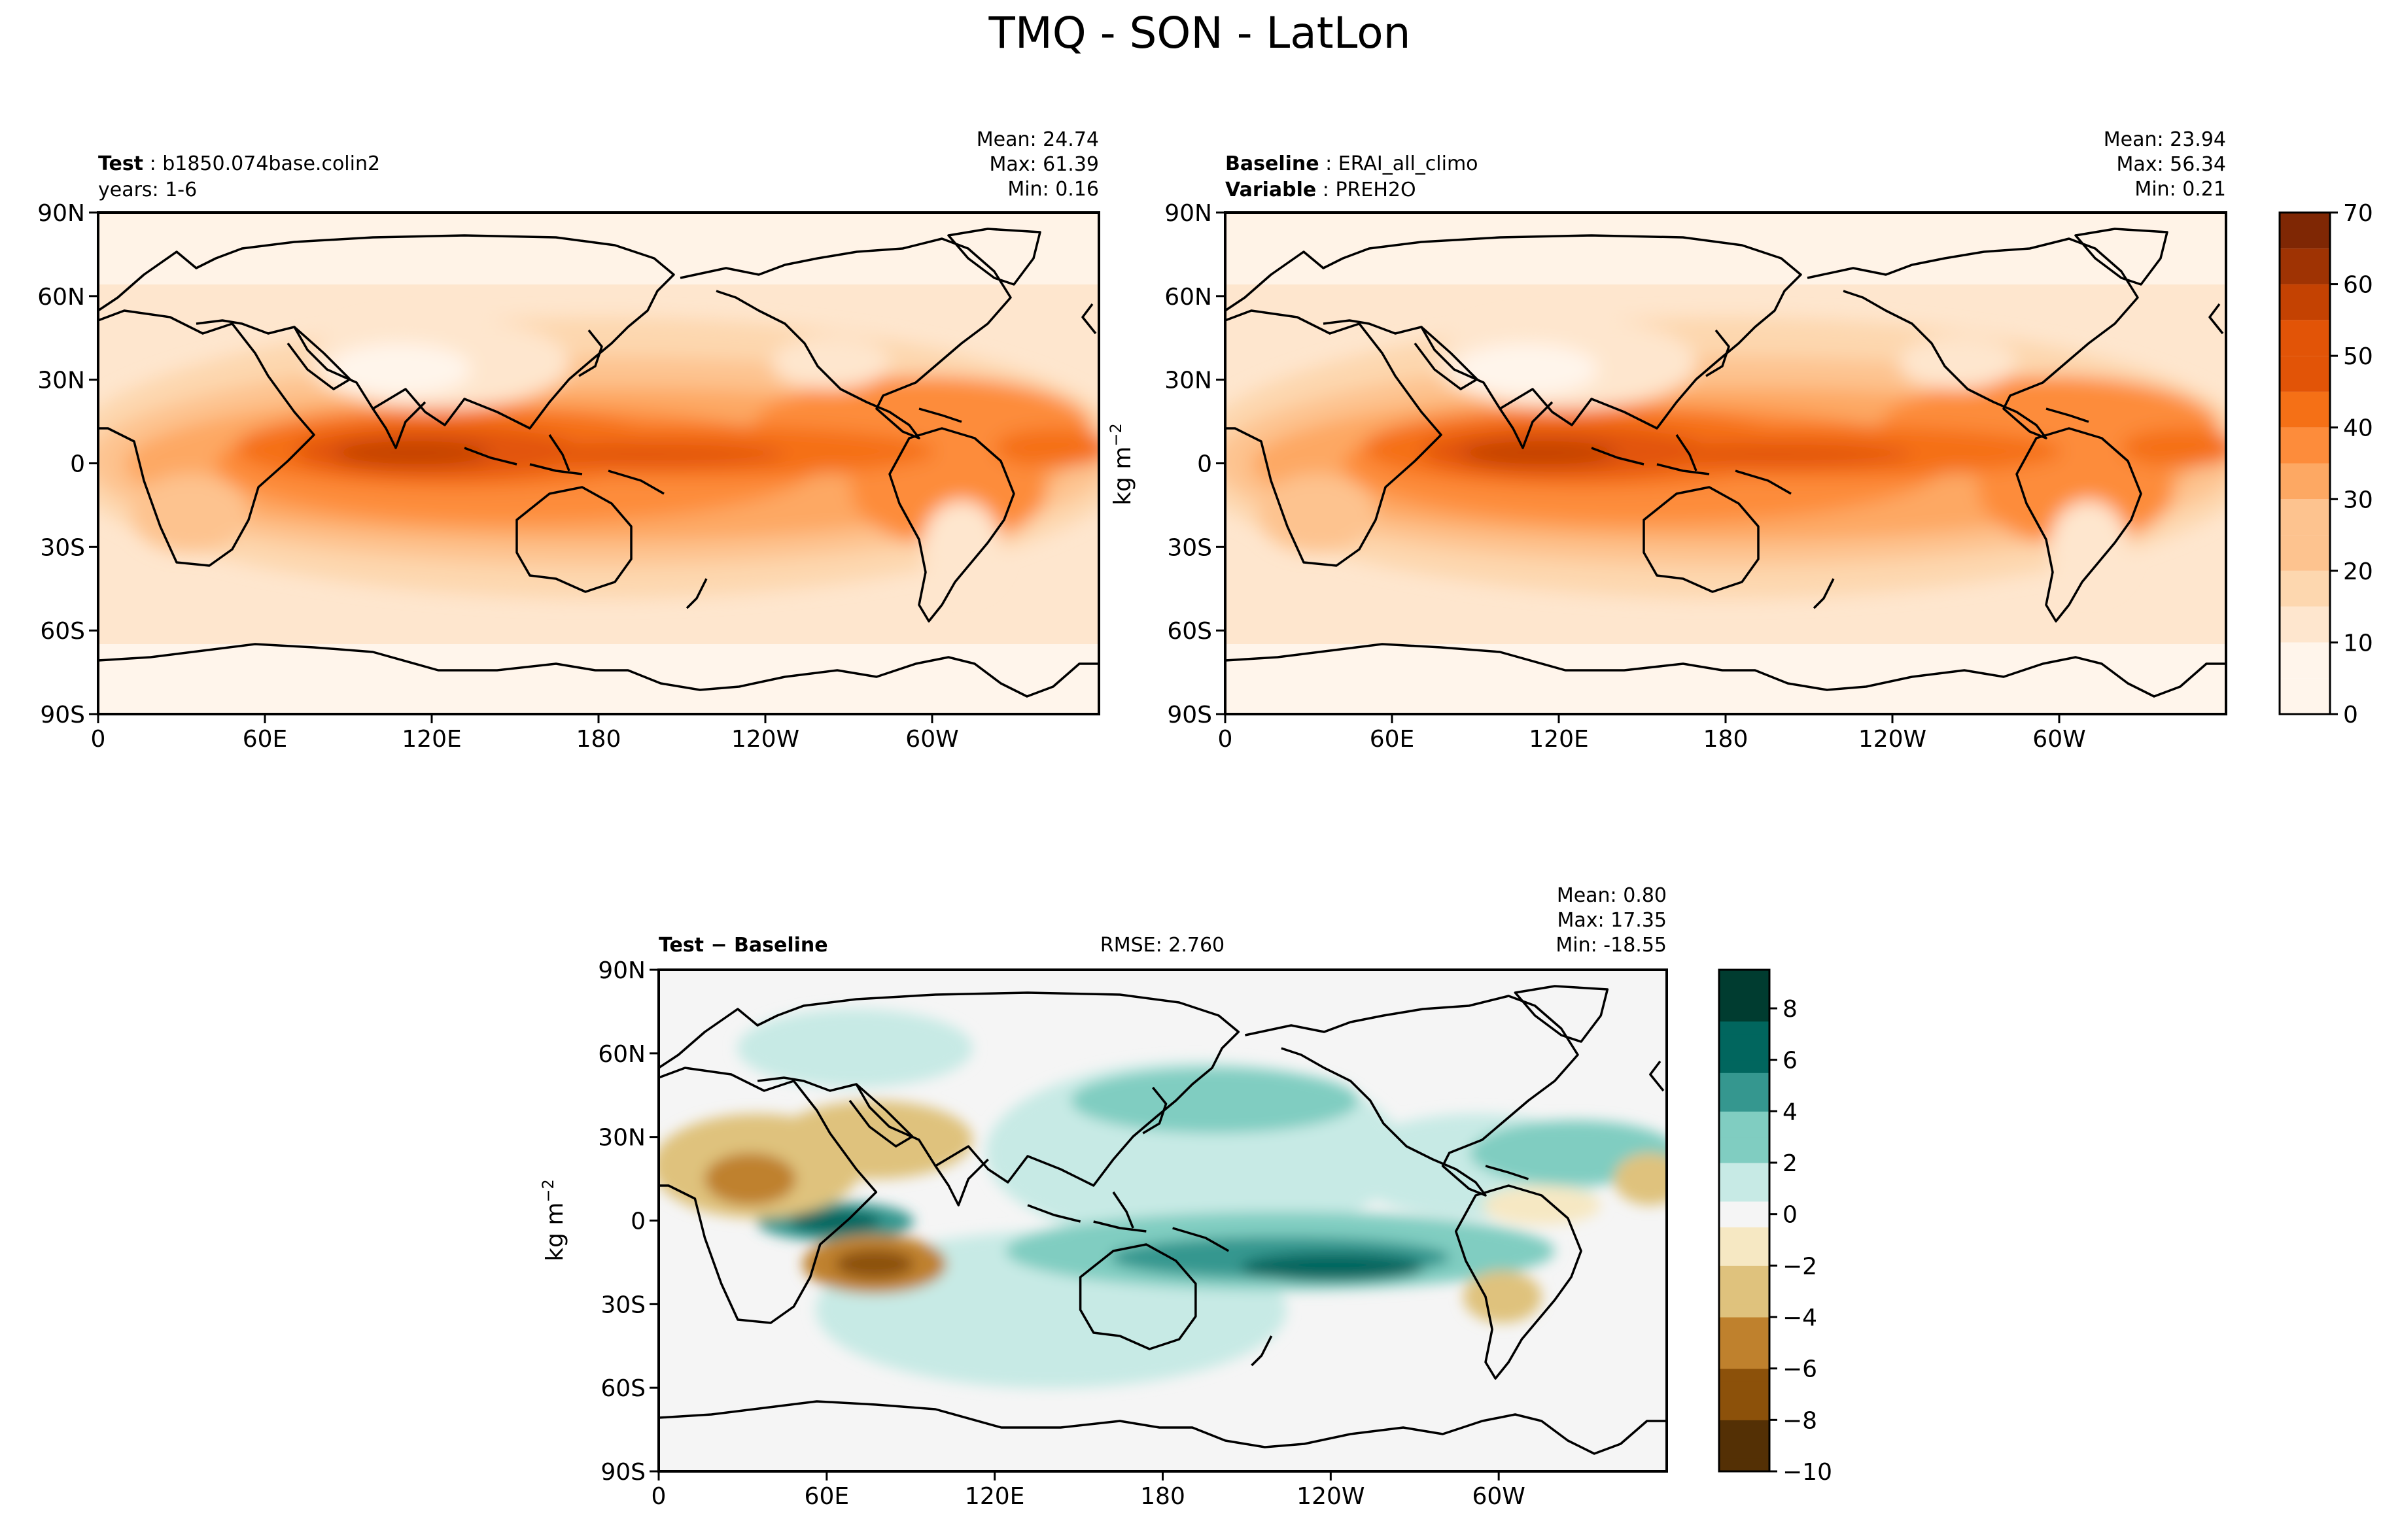 The width and height of the screenshot is (2400, 1540). Describe the element at coordinates (995, 1496) in the screenshot. I see `diff-xtick-label: 120E` at that location.